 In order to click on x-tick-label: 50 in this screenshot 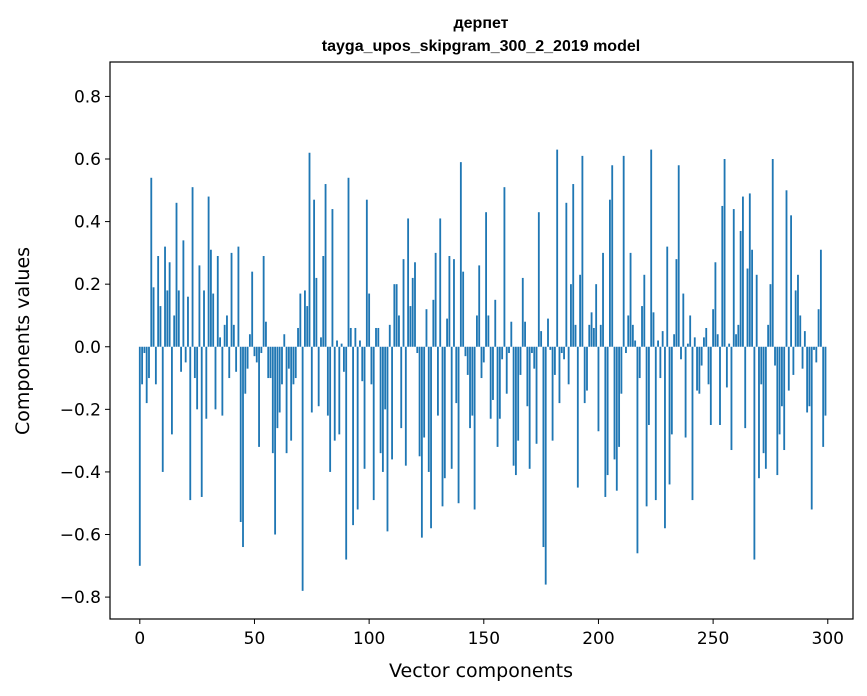, I will do `click(255, 639)`.